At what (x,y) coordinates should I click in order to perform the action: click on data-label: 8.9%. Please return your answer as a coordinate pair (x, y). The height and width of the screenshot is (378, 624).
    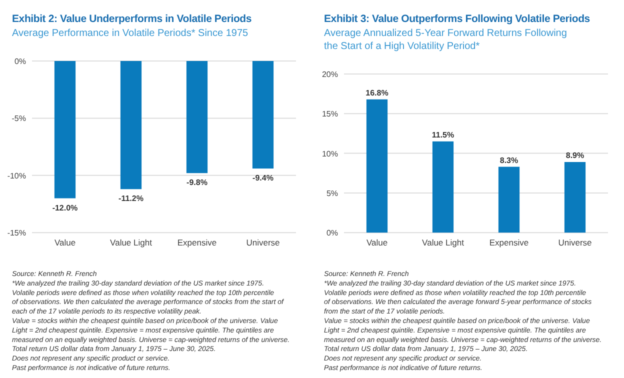
    Looking at the image, I should click on (575, 155).